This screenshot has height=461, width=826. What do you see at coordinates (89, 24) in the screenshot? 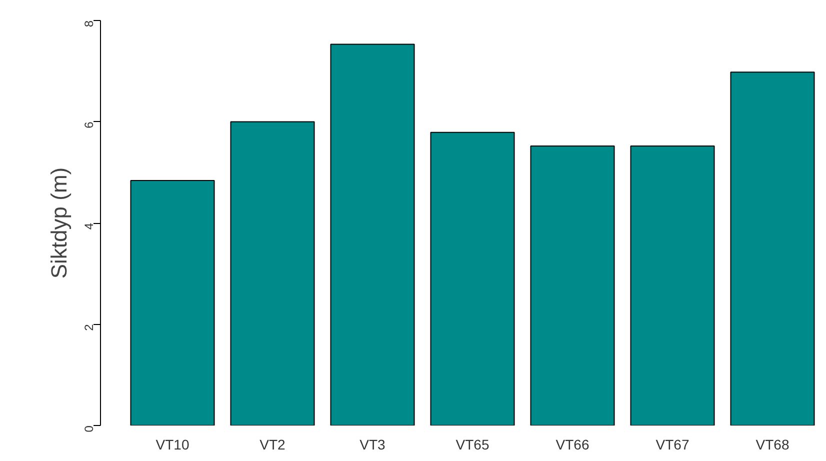
I see `y-tick-label: 8` at bounding box center [89, 24].